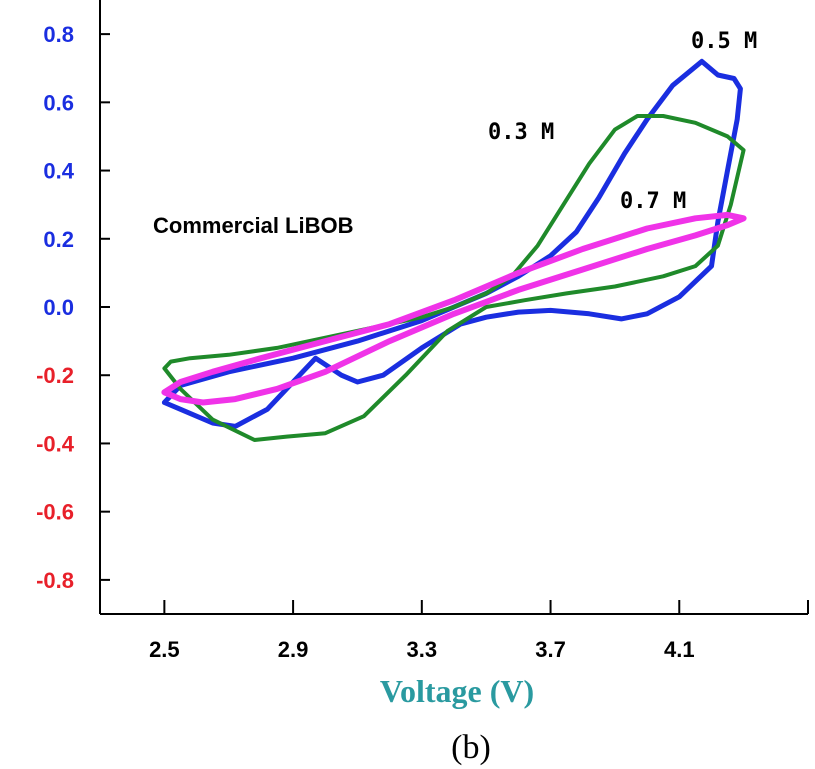 The image size is (815, 769). What do you see at coordinates (550, 649) in the screenshot?
I see `x-tick-label: 3.7` at bounding box center [550, 649].